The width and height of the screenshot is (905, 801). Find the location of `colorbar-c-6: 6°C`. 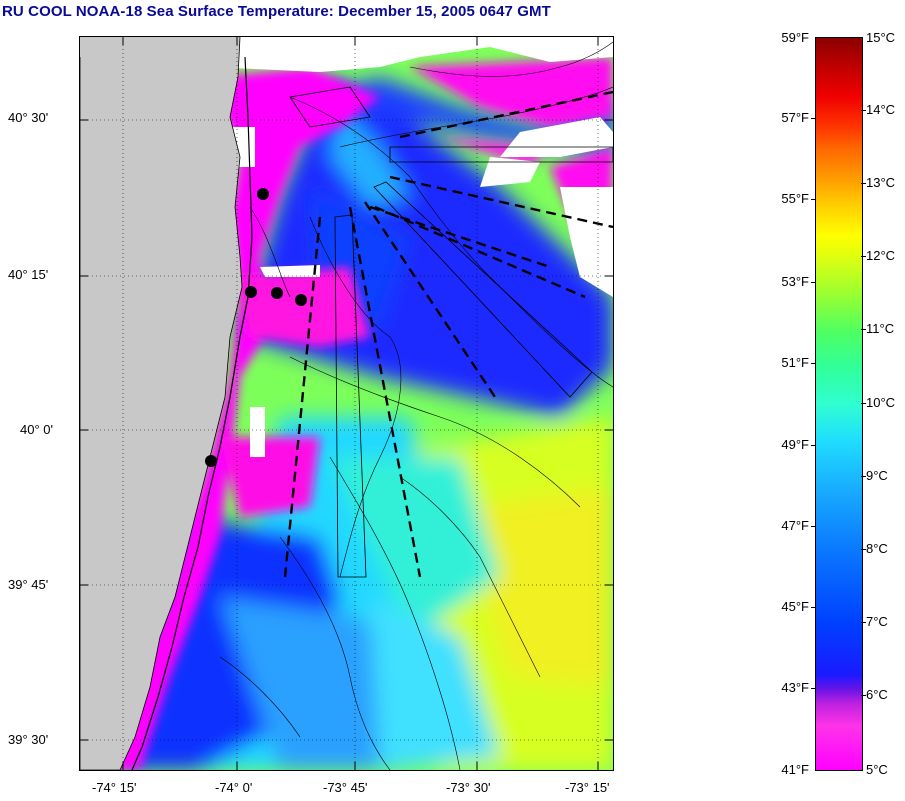

colorbar-c-6: 6°C is located at coordinates (877, 694).